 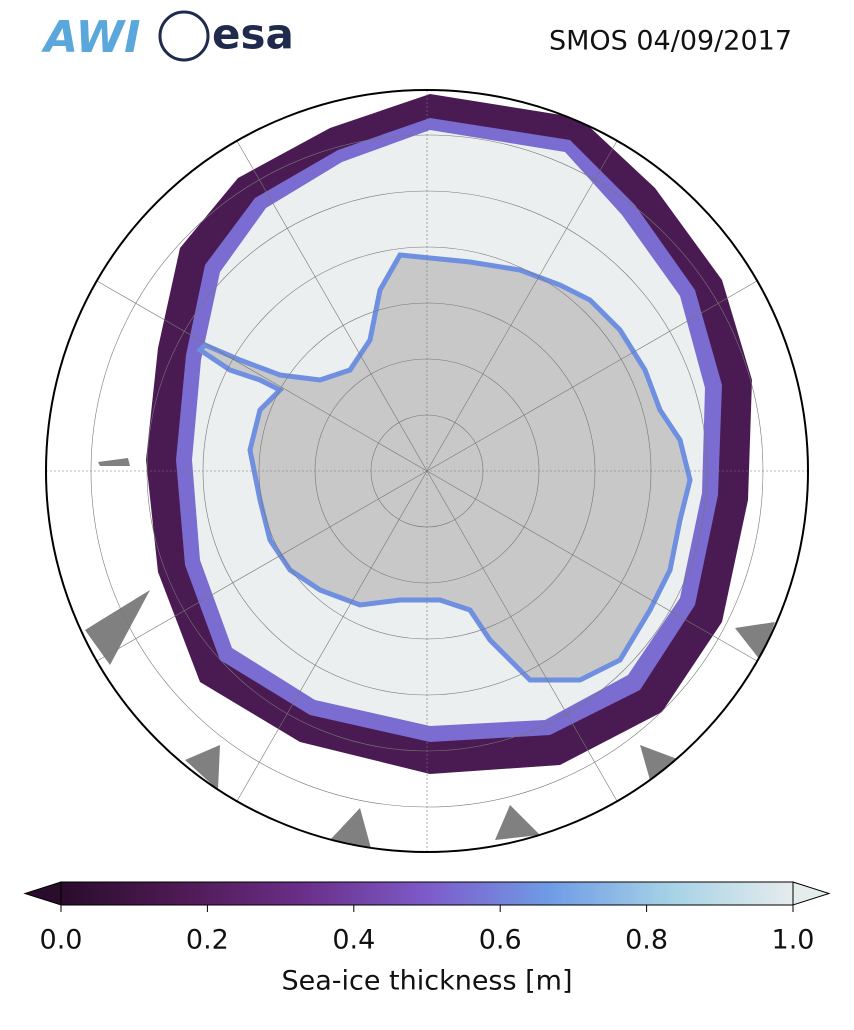 What do you see at coordinates (670, 41) in the screenshot?
I see `title: SMOS 04/09/2017` at bounding box center [670, 41].